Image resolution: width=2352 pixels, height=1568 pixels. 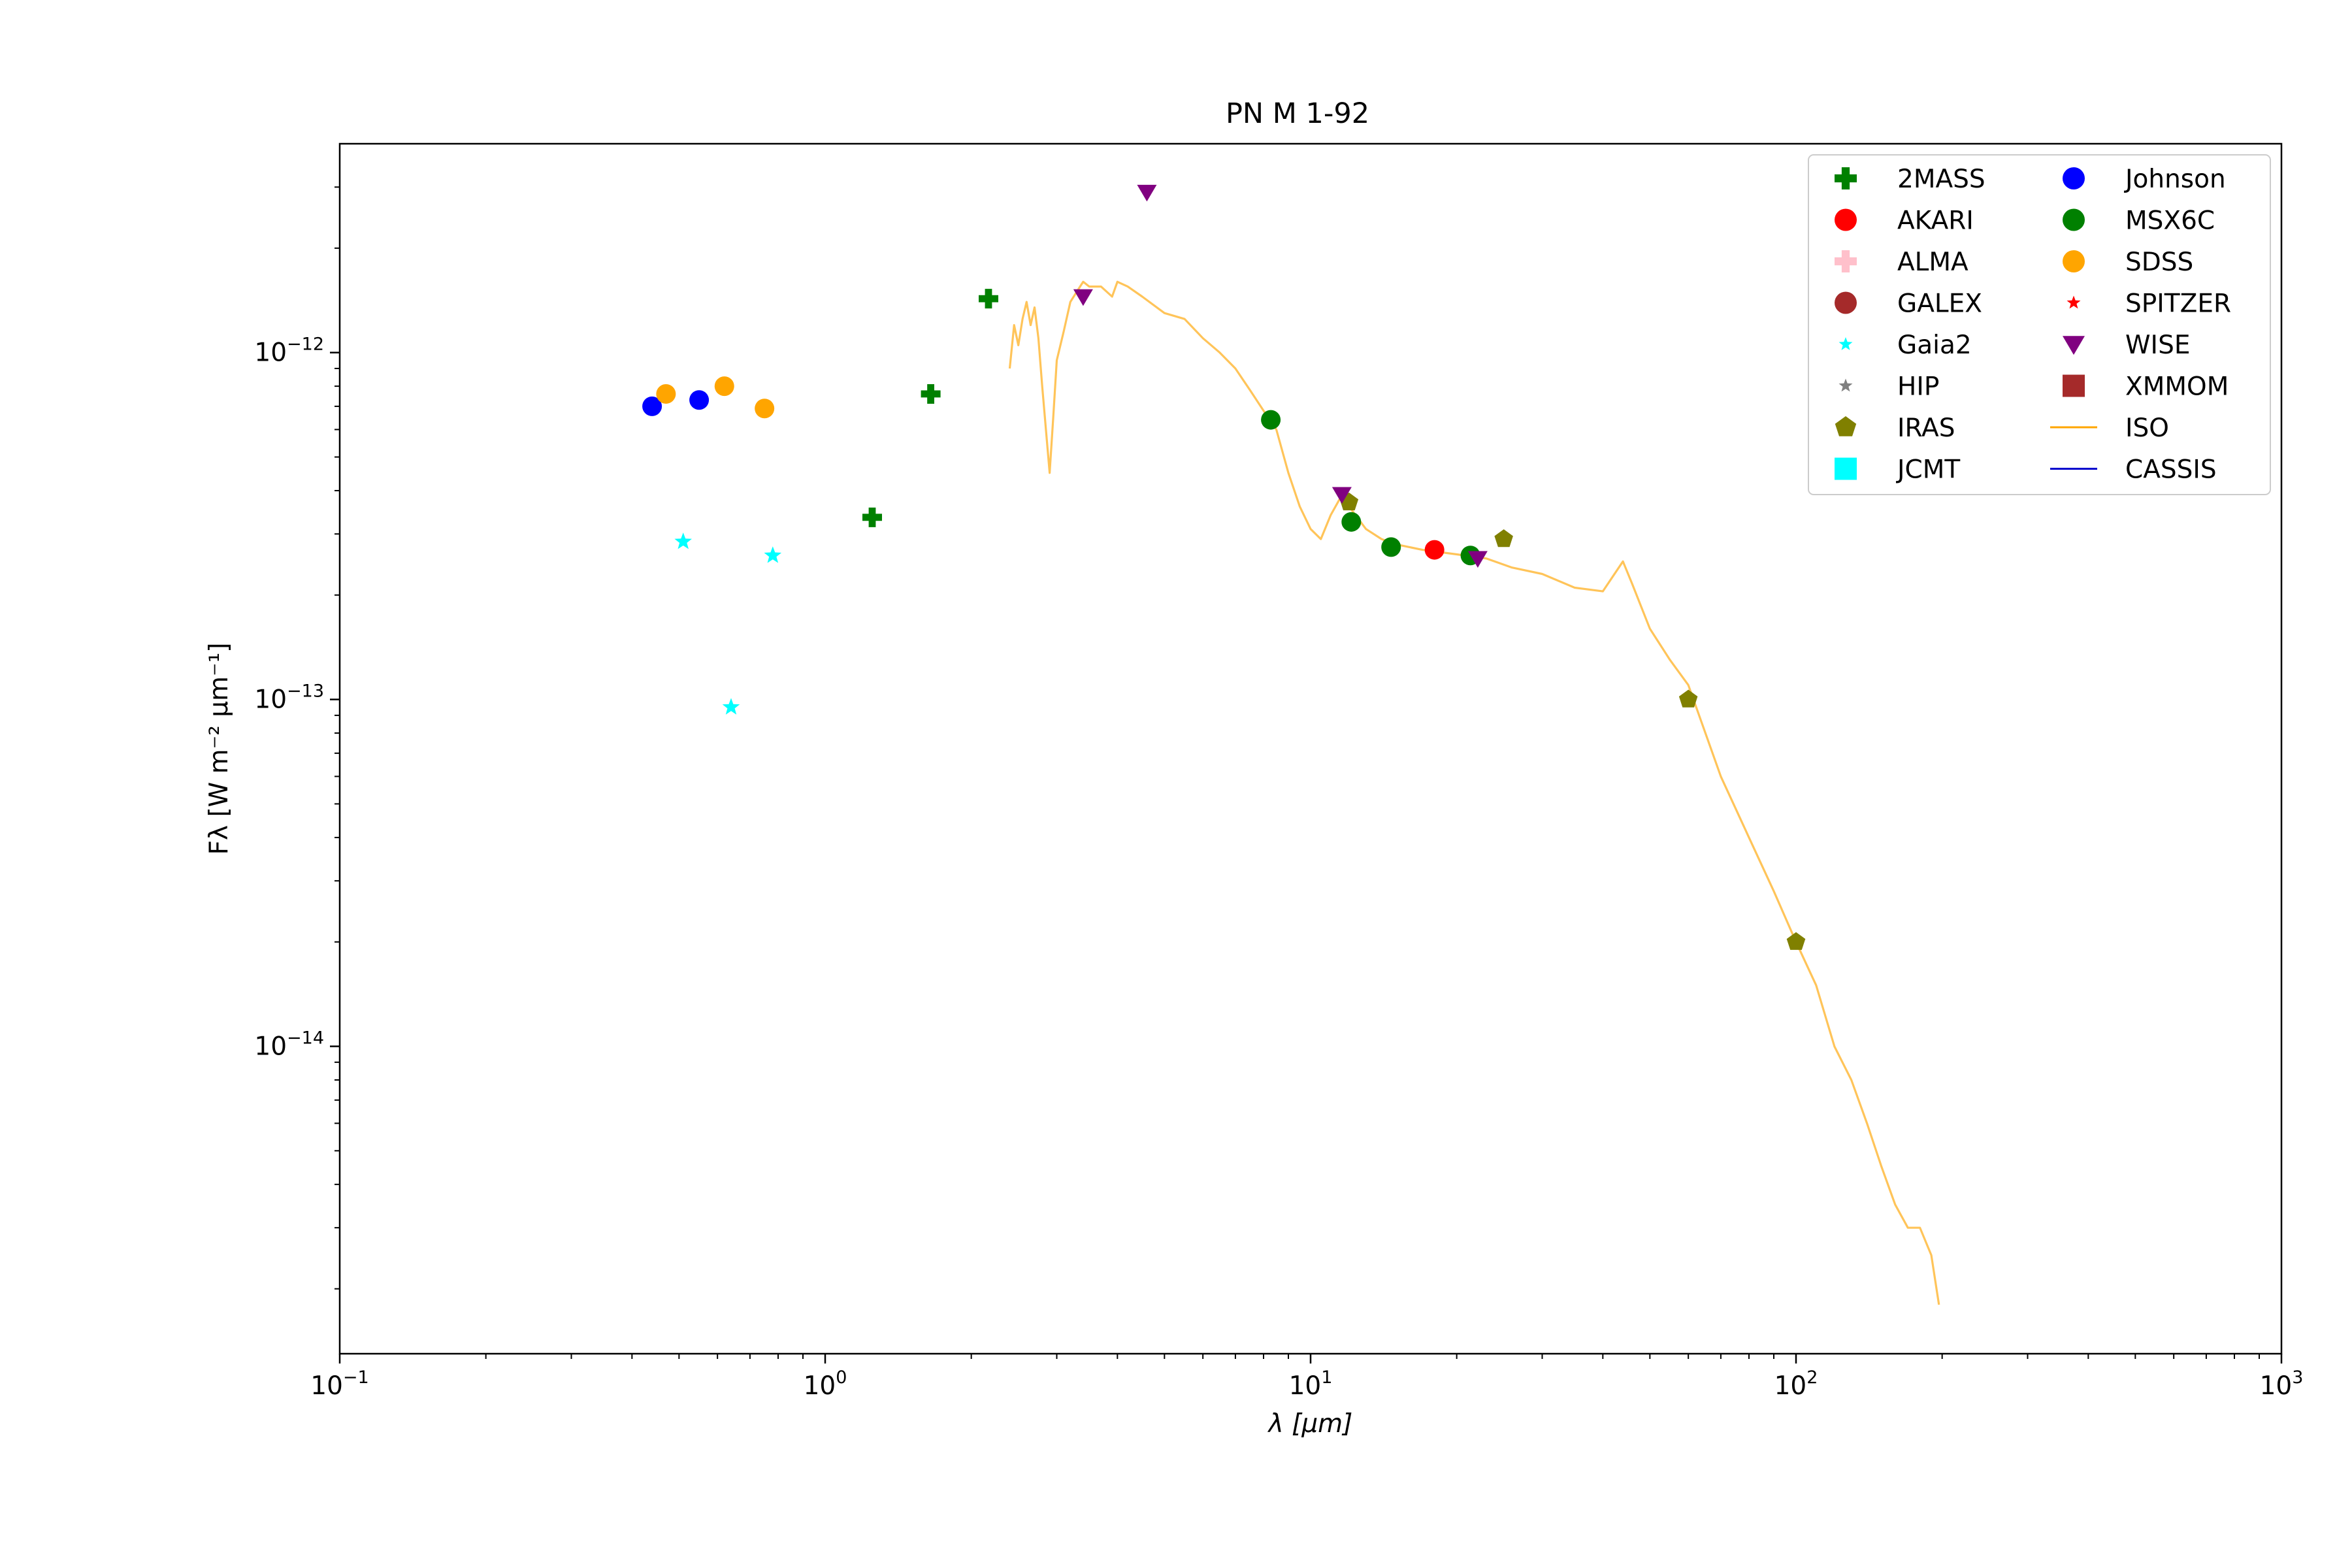 What do you see at coordinates (2074, 178) in the screenshot?
I see `legend-marker-johnson` at bounding box center [2074, 178].